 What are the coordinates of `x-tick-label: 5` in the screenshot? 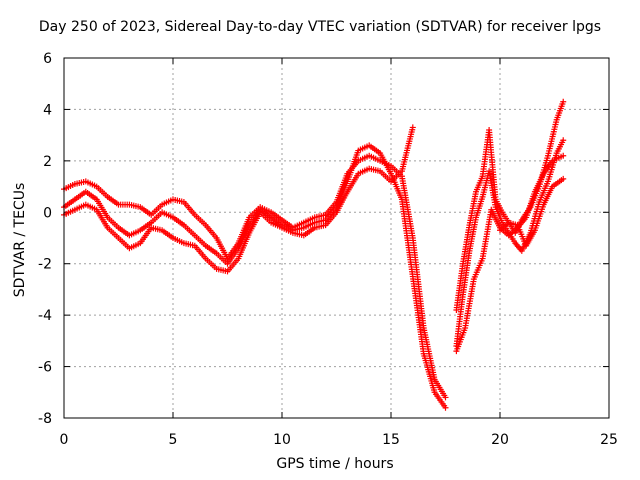 It's located at (173, 440).